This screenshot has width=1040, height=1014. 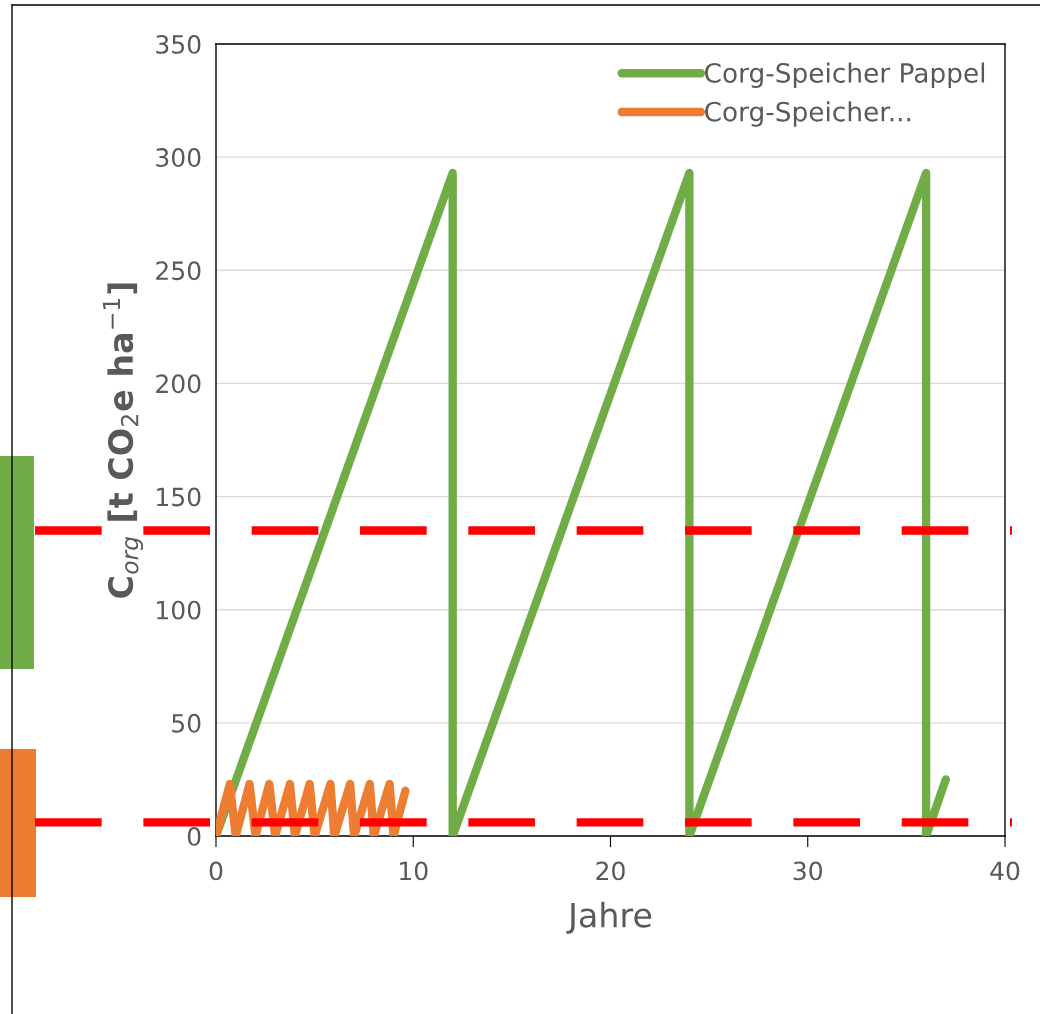 What do you see at coordinates (178, 157) in the screenshot?
I see `y-tick-label: 300` at bounding box center [178, 157].